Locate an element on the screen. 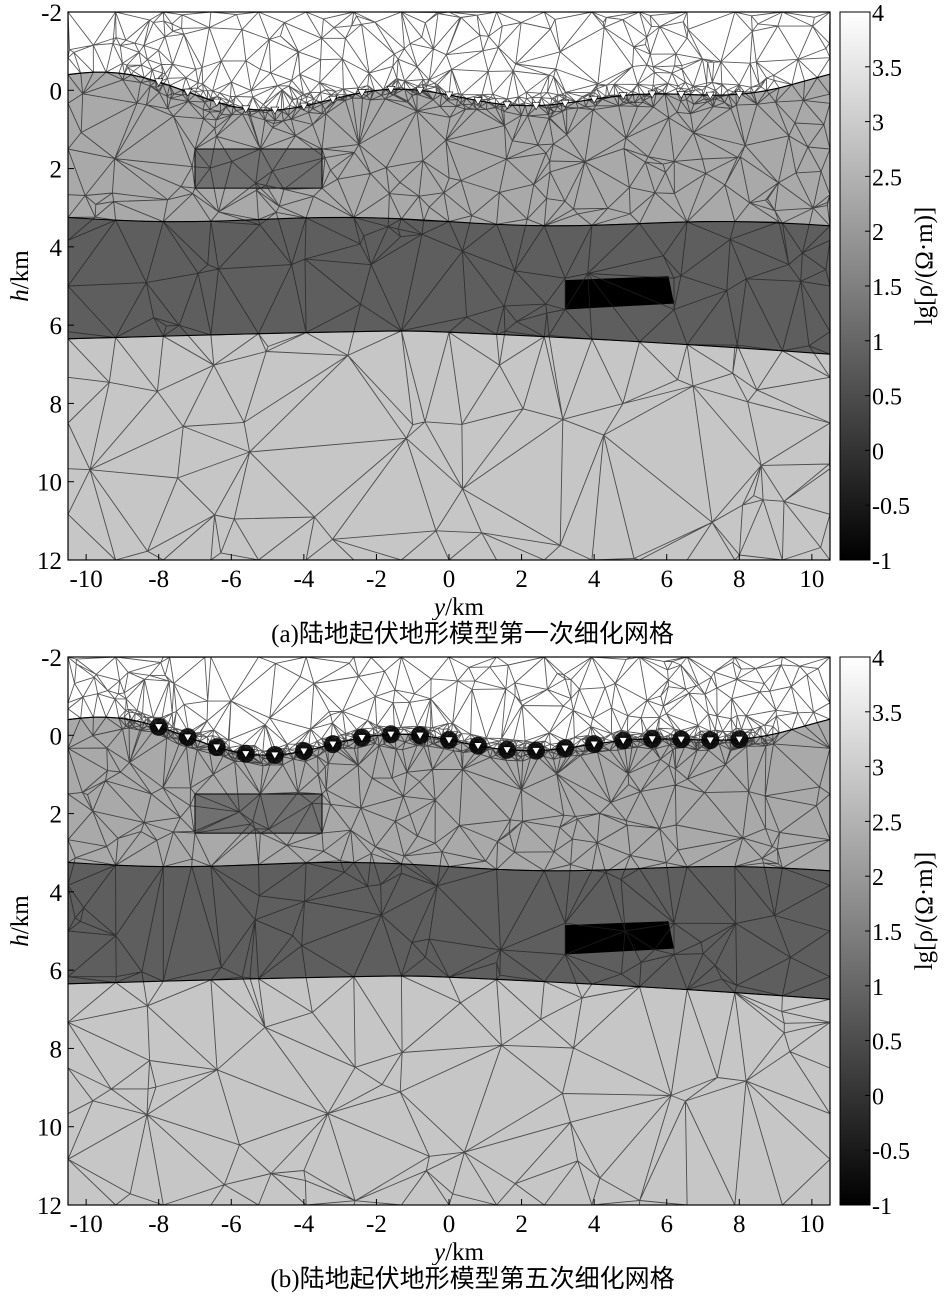  colorbar-tick-label: 3.5 is located at coordinates (887, 714).